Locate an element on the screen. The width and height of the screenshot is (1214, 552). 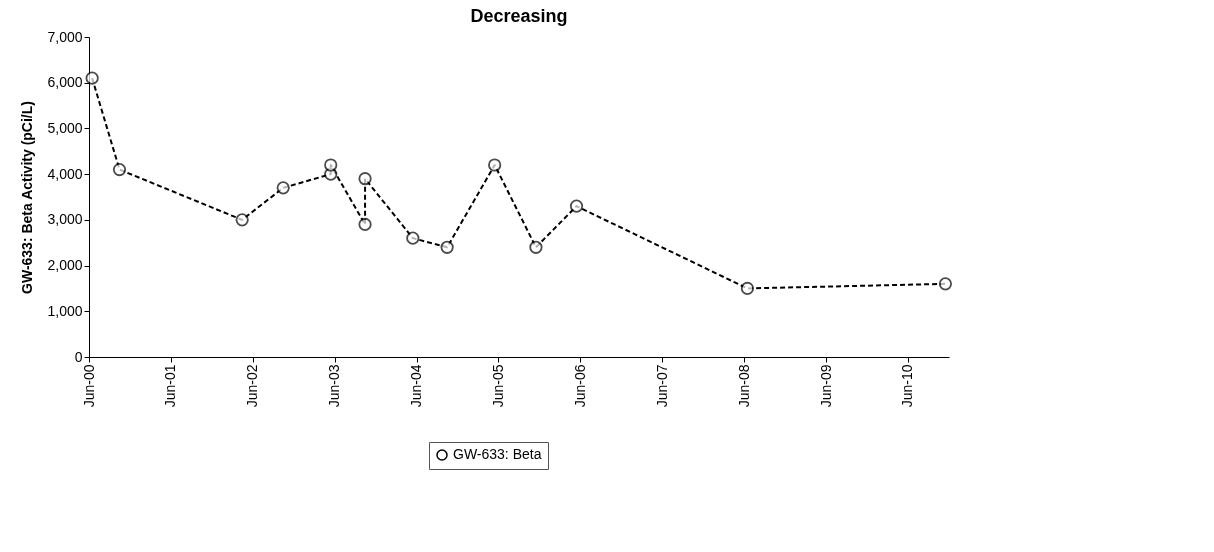
y-tick-label: 7,000 is located at coordinates (65, 36).